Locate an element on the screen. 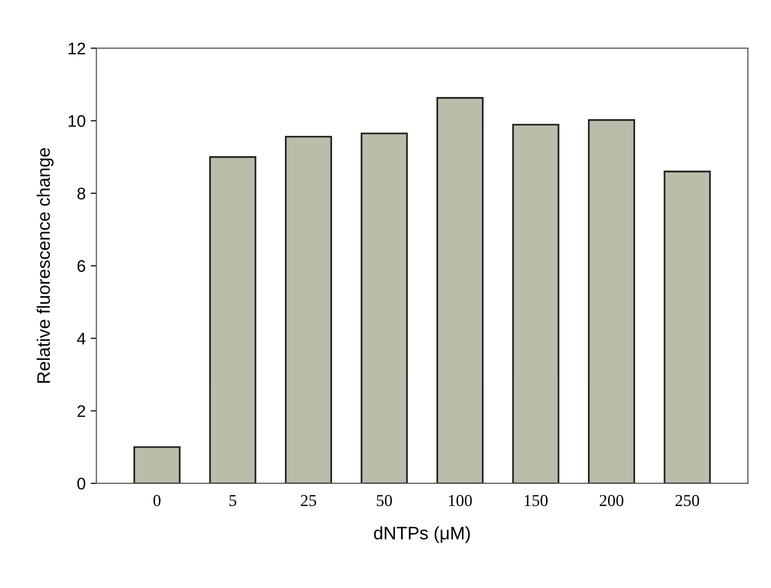  y-tick-label: 12 is located at coordinates (77, 48).